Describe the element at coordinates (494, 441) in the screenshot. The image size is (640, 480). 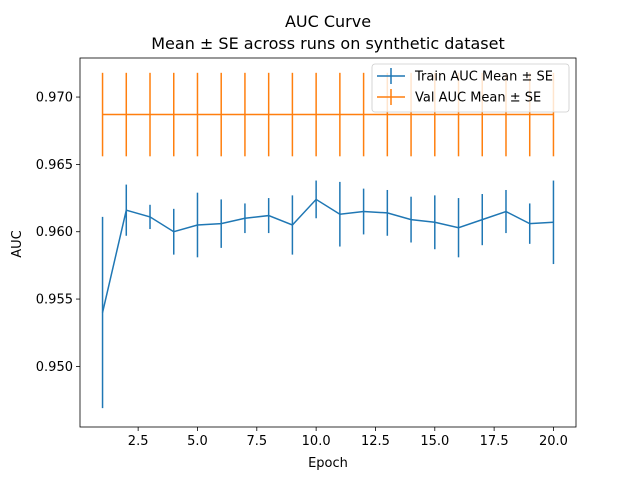
I see `x-tick-label: 17.5` at that location.